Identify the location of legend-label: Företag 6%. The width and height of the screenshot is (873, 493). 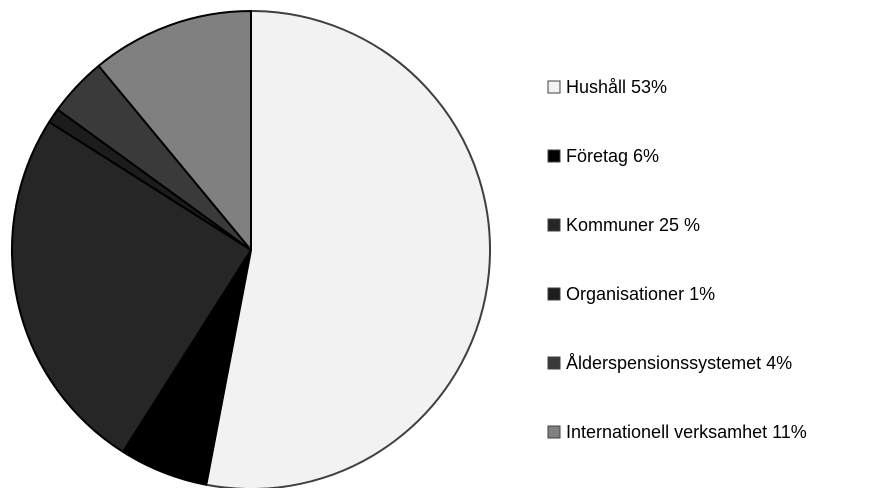
(612, 156).